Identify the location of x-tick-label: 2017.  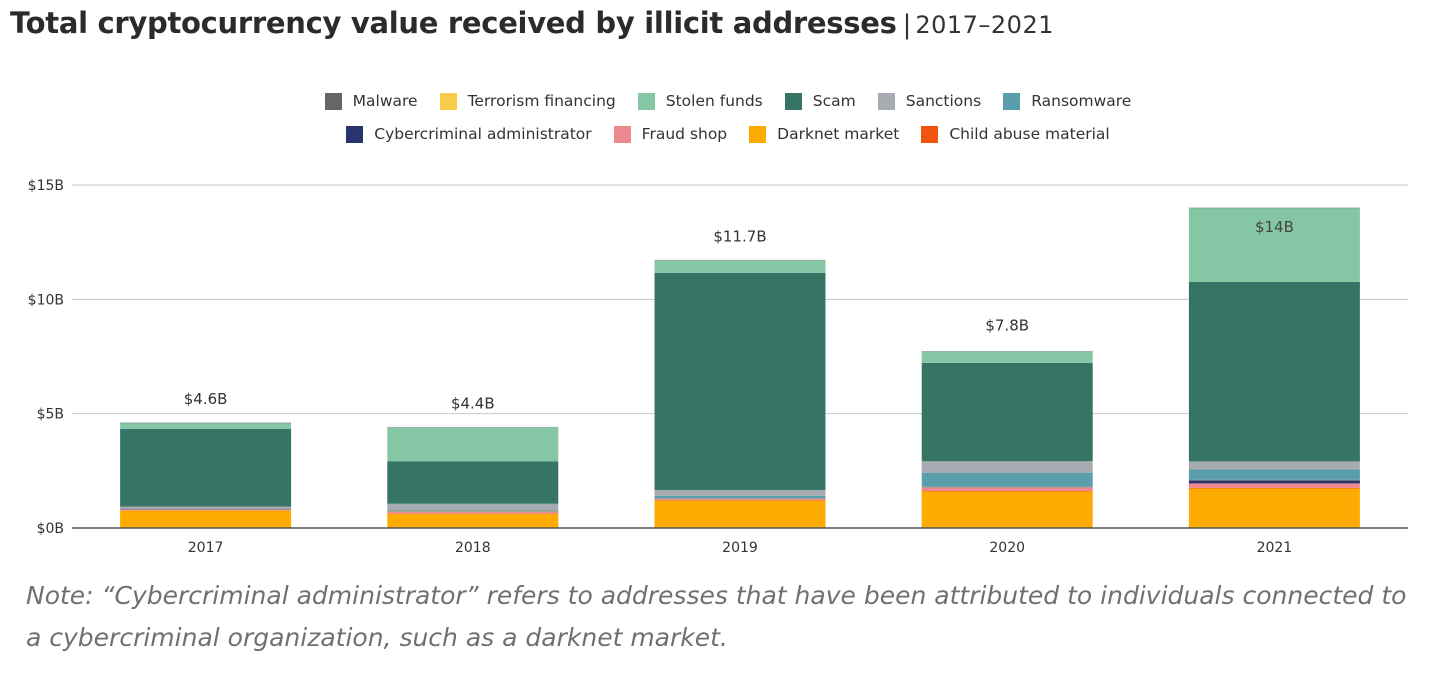
(206, 548).